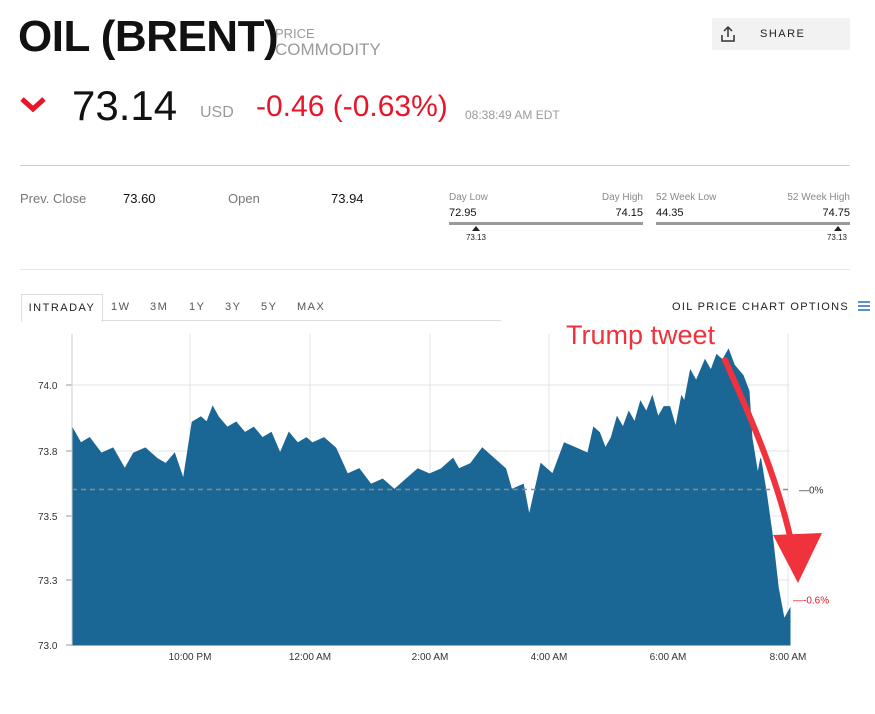  I want to click on x-tick-label: 8:00 AM, so click(788, 657).